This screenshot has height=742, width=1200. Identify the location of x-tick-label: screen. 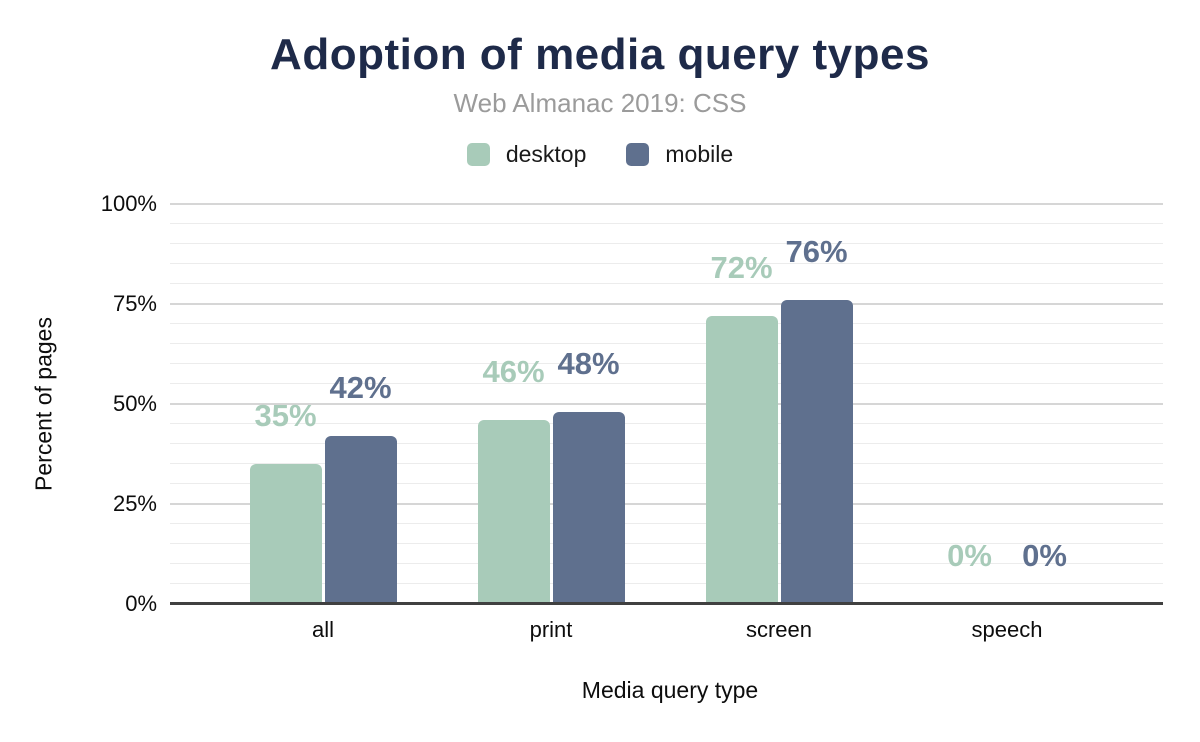
(779, 629).